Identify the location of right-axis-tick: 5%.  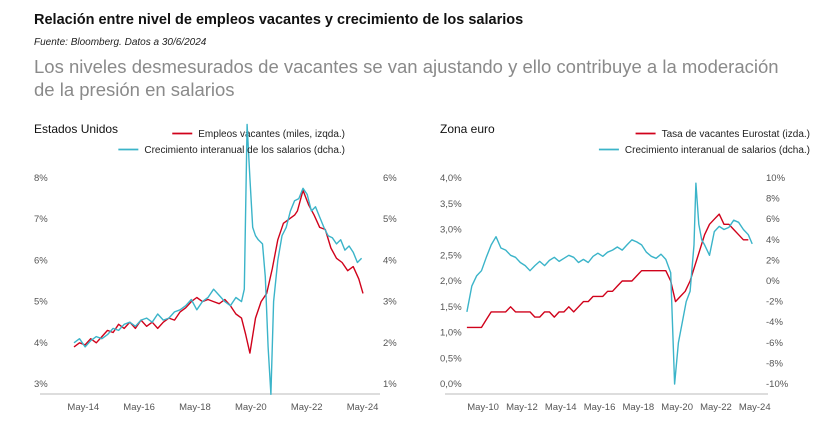
(390, 219).